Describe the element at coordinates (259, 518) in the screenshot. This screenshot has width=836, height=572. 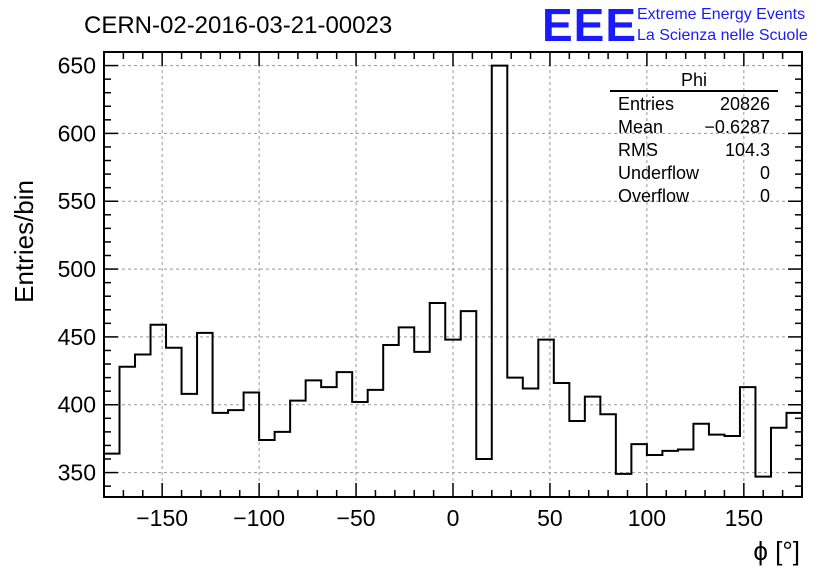
I see `x-tick-label: −100` at that location.